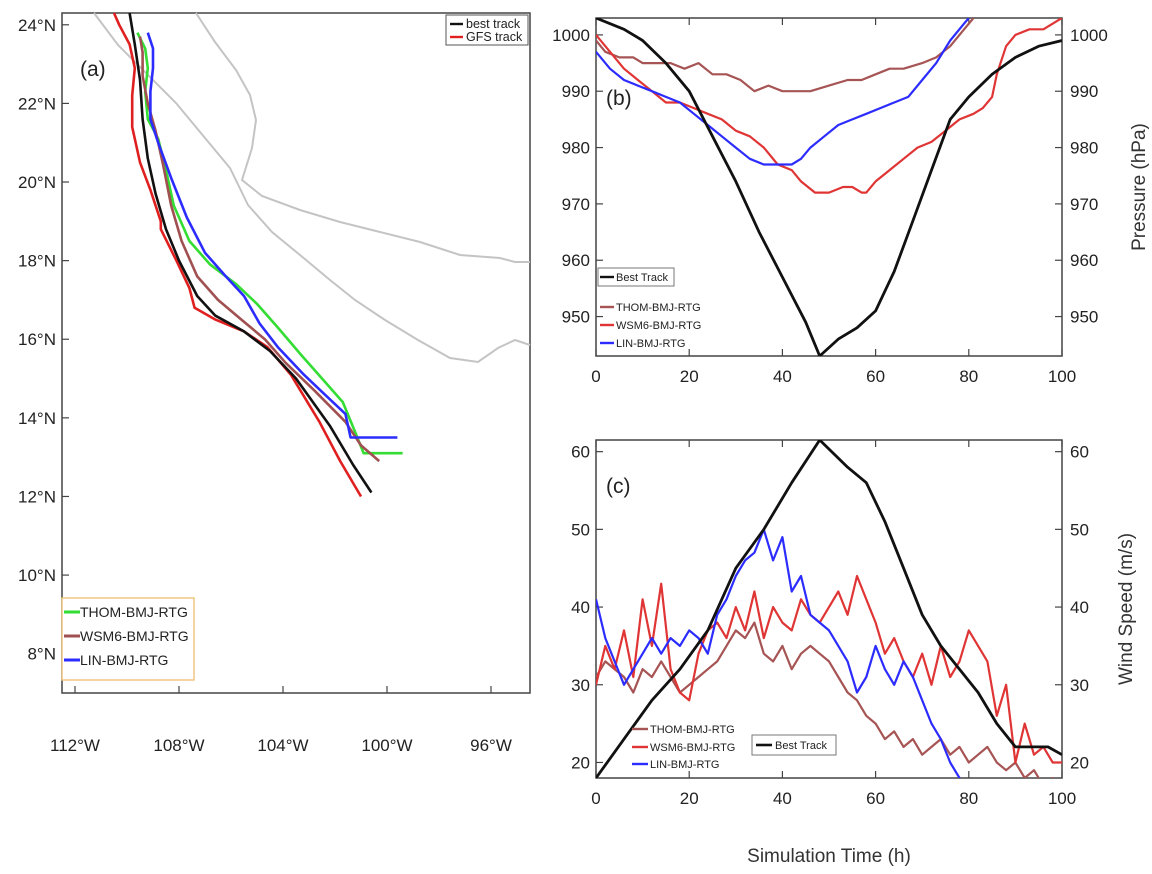 The height and width of the screenshot is (874, 1152). Describe the element at coordinates (134, 612) in the screenshot. I see `a-legend-bottom-label: THOM-BMJ-RTG` at that location.